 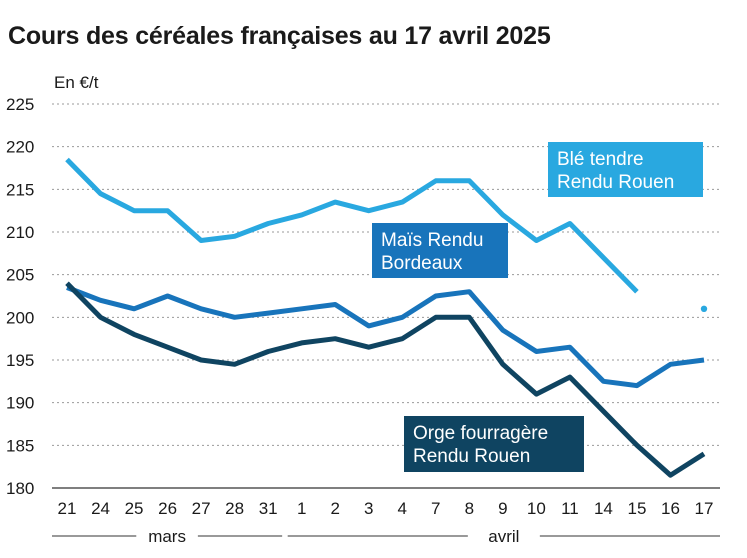 What do you see at coordinates (334, 508) in the screenshot?
I see `x-tick-label: 2` at bounding box center [334, 508].